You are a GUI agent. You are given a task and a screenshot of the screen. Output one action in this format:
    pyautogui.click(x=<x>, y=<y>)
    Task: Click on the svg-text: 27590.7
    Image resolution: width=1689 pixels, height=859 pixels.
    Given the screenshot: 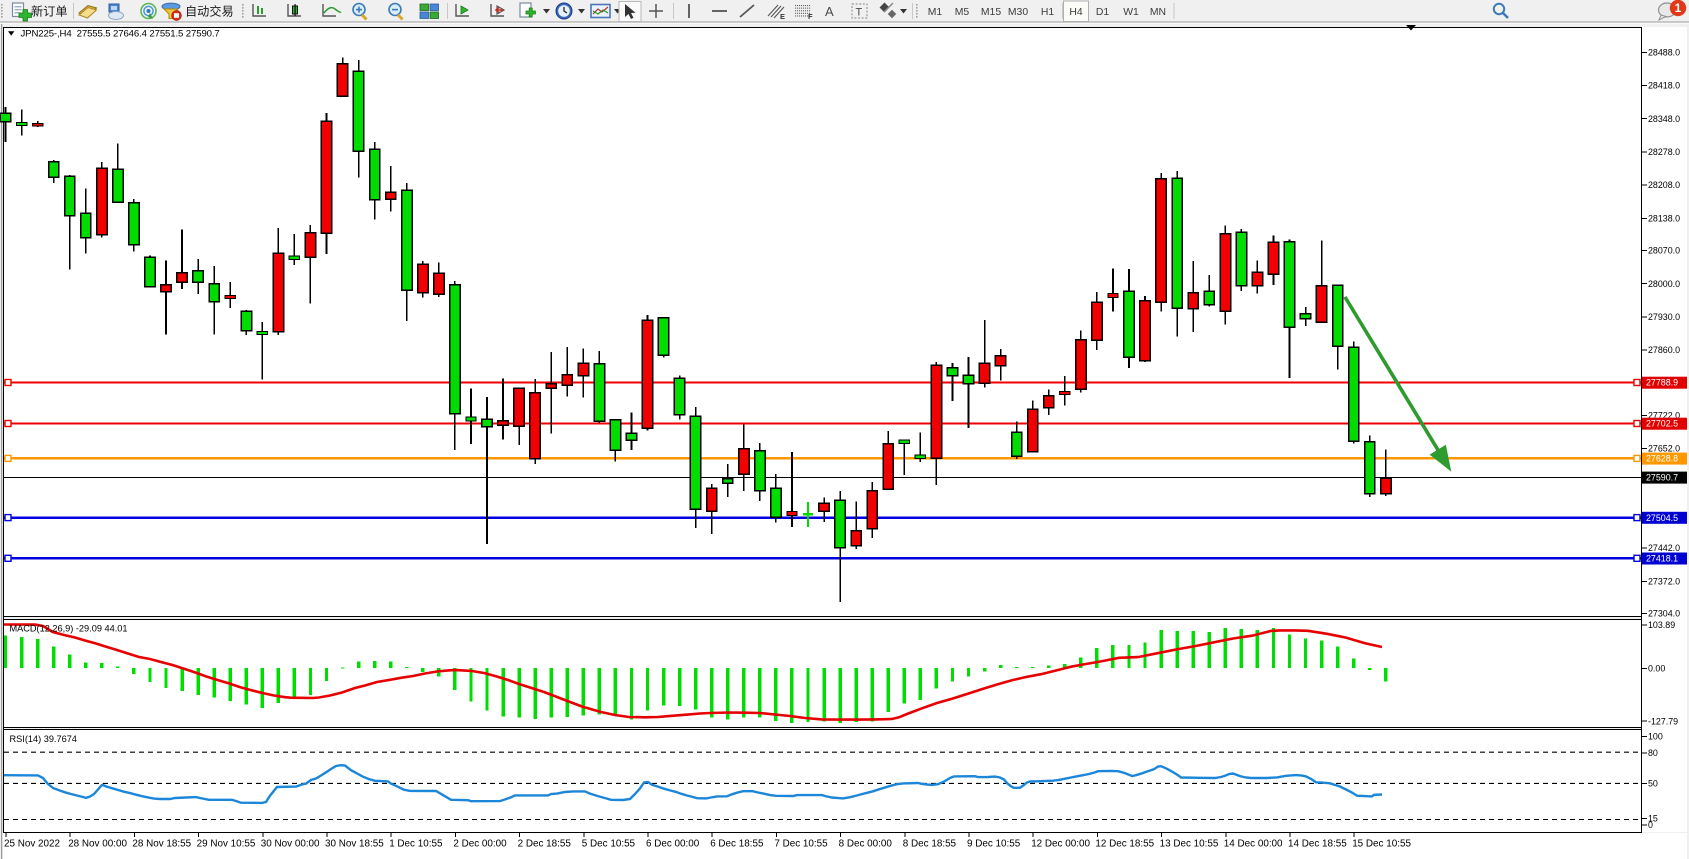 What is the action you would take?
    pyautogui.click(x=1662, y=478)
    